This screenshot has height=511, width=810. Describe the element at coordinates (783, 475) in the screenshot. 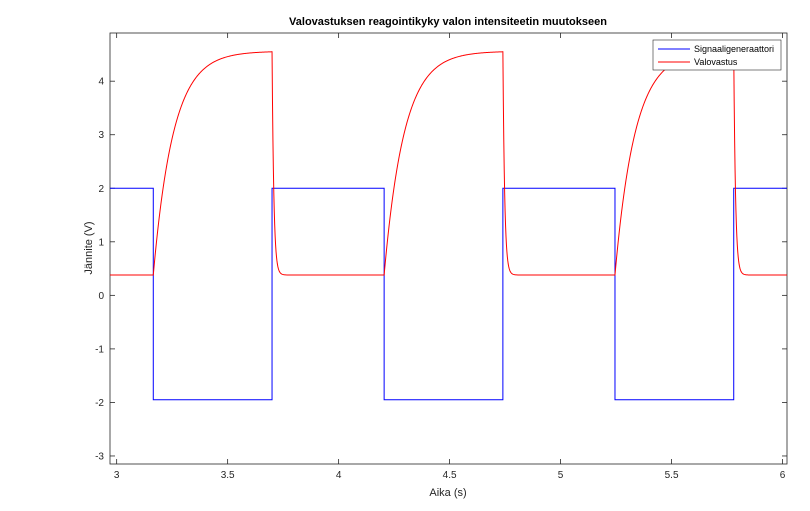

I see `x-tick-label: 6` at that location.